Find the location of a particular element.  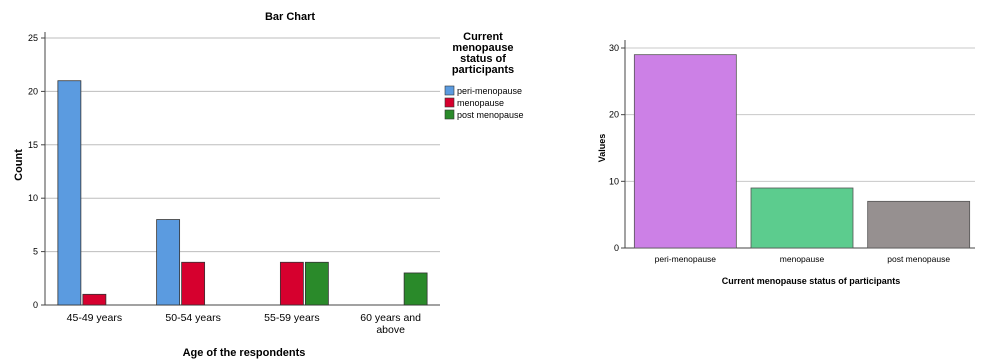

category-labels: peri-menopause menopause post menopause is located at coordinates (803, 259).